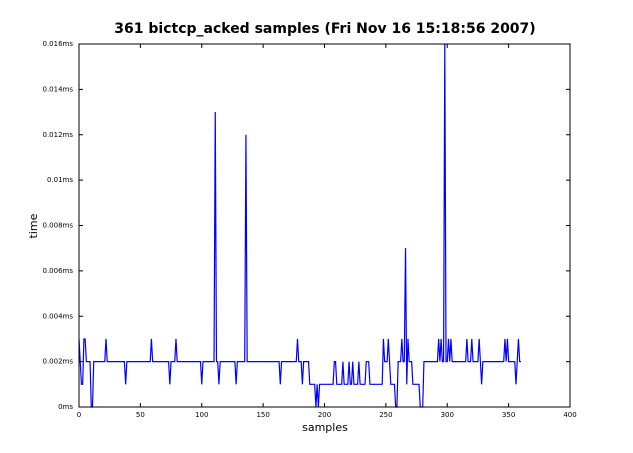 The image size is (633, 453). What do you see at coordinates (569, 415) in the screenshot?
I see `x-tick-label: 400` at bounding box center [569, 415].